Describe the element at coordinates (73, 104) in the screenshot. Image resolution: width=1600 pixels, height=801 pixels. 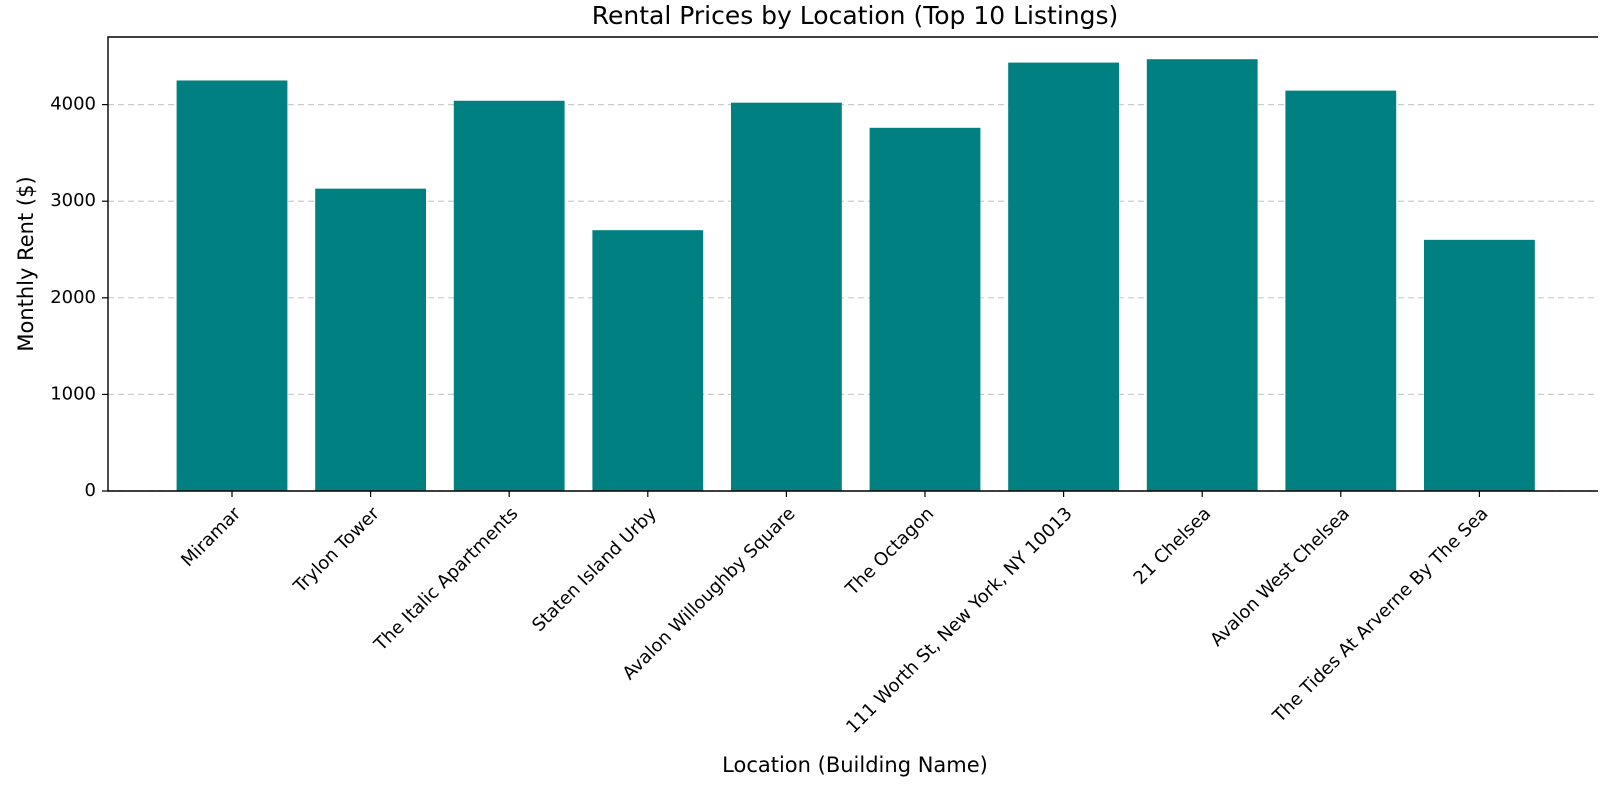
I see `y-tick-label: 4000` at that location.